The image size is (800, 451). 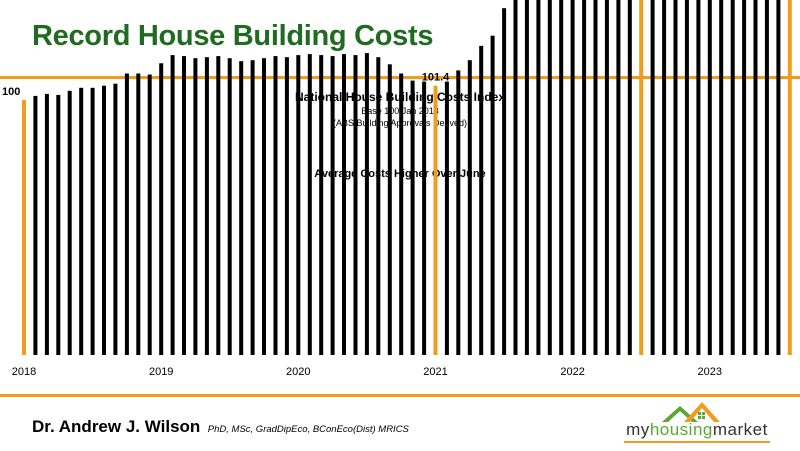 What do you see at coordinates (24, 372) in the screenshot?
I see `x-tick-label: 2018` at bounding box center [24, 372].